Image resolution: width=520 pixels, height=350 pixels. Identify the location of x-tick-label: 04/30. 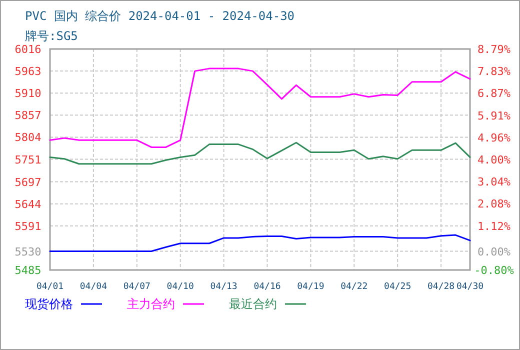
(470, 287).